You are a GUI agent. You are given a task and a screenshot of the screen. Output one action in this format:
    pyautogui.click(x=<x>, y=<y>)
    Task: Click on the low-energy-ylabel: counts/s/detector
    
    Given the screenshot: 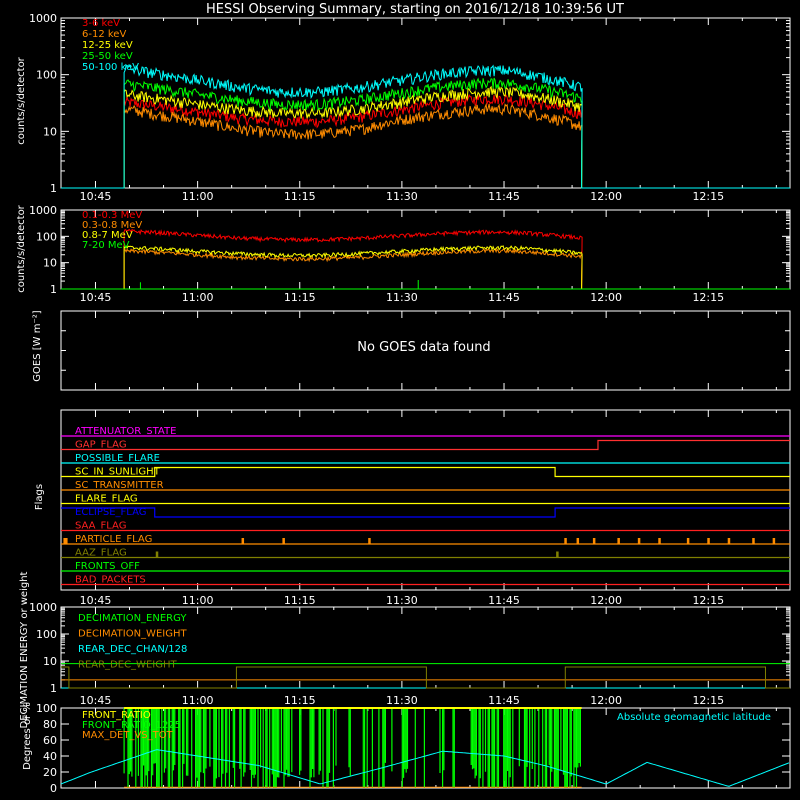 What is the action you would take?
    pyautogui.click(x=21, y=100)
    